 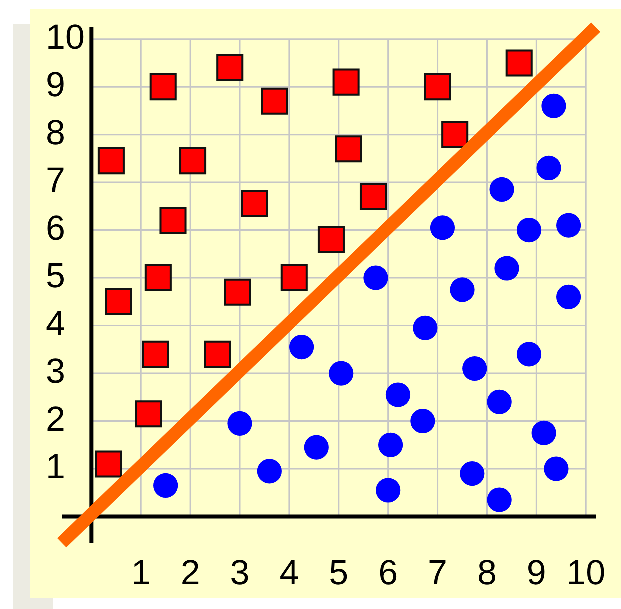 What do you see at coordinates (240, 573) in the screenshot?
I see `x-tick-label: 3` at bounding box center [240, 573].